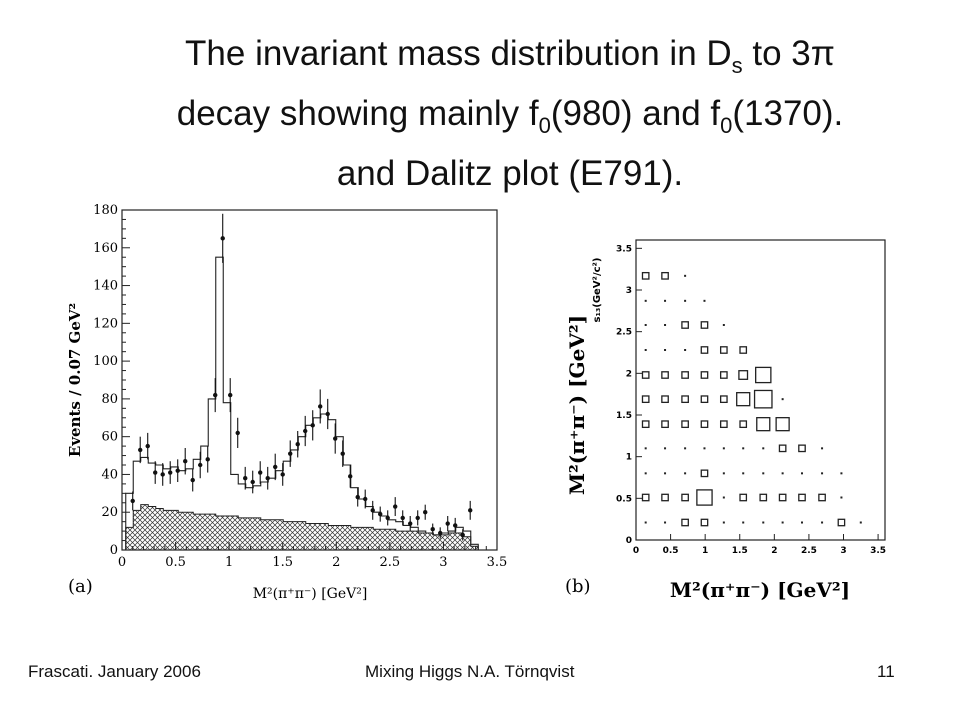  I want to click on y-tick-label: 20, so click(109, 512).